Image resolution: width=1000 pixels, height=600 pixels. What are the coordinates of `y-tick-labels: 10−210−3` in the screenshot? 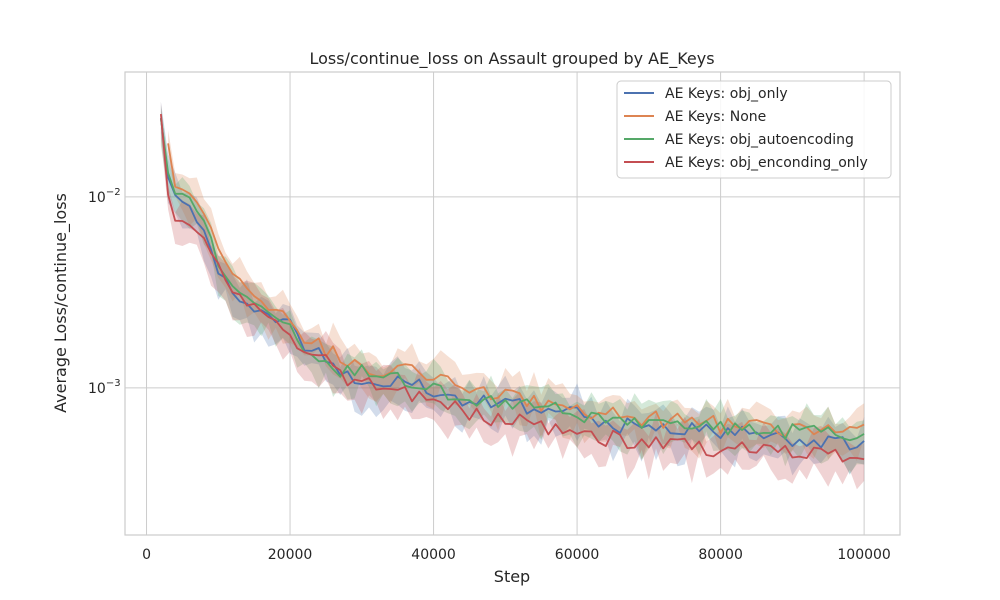 It's located at (104, 292).